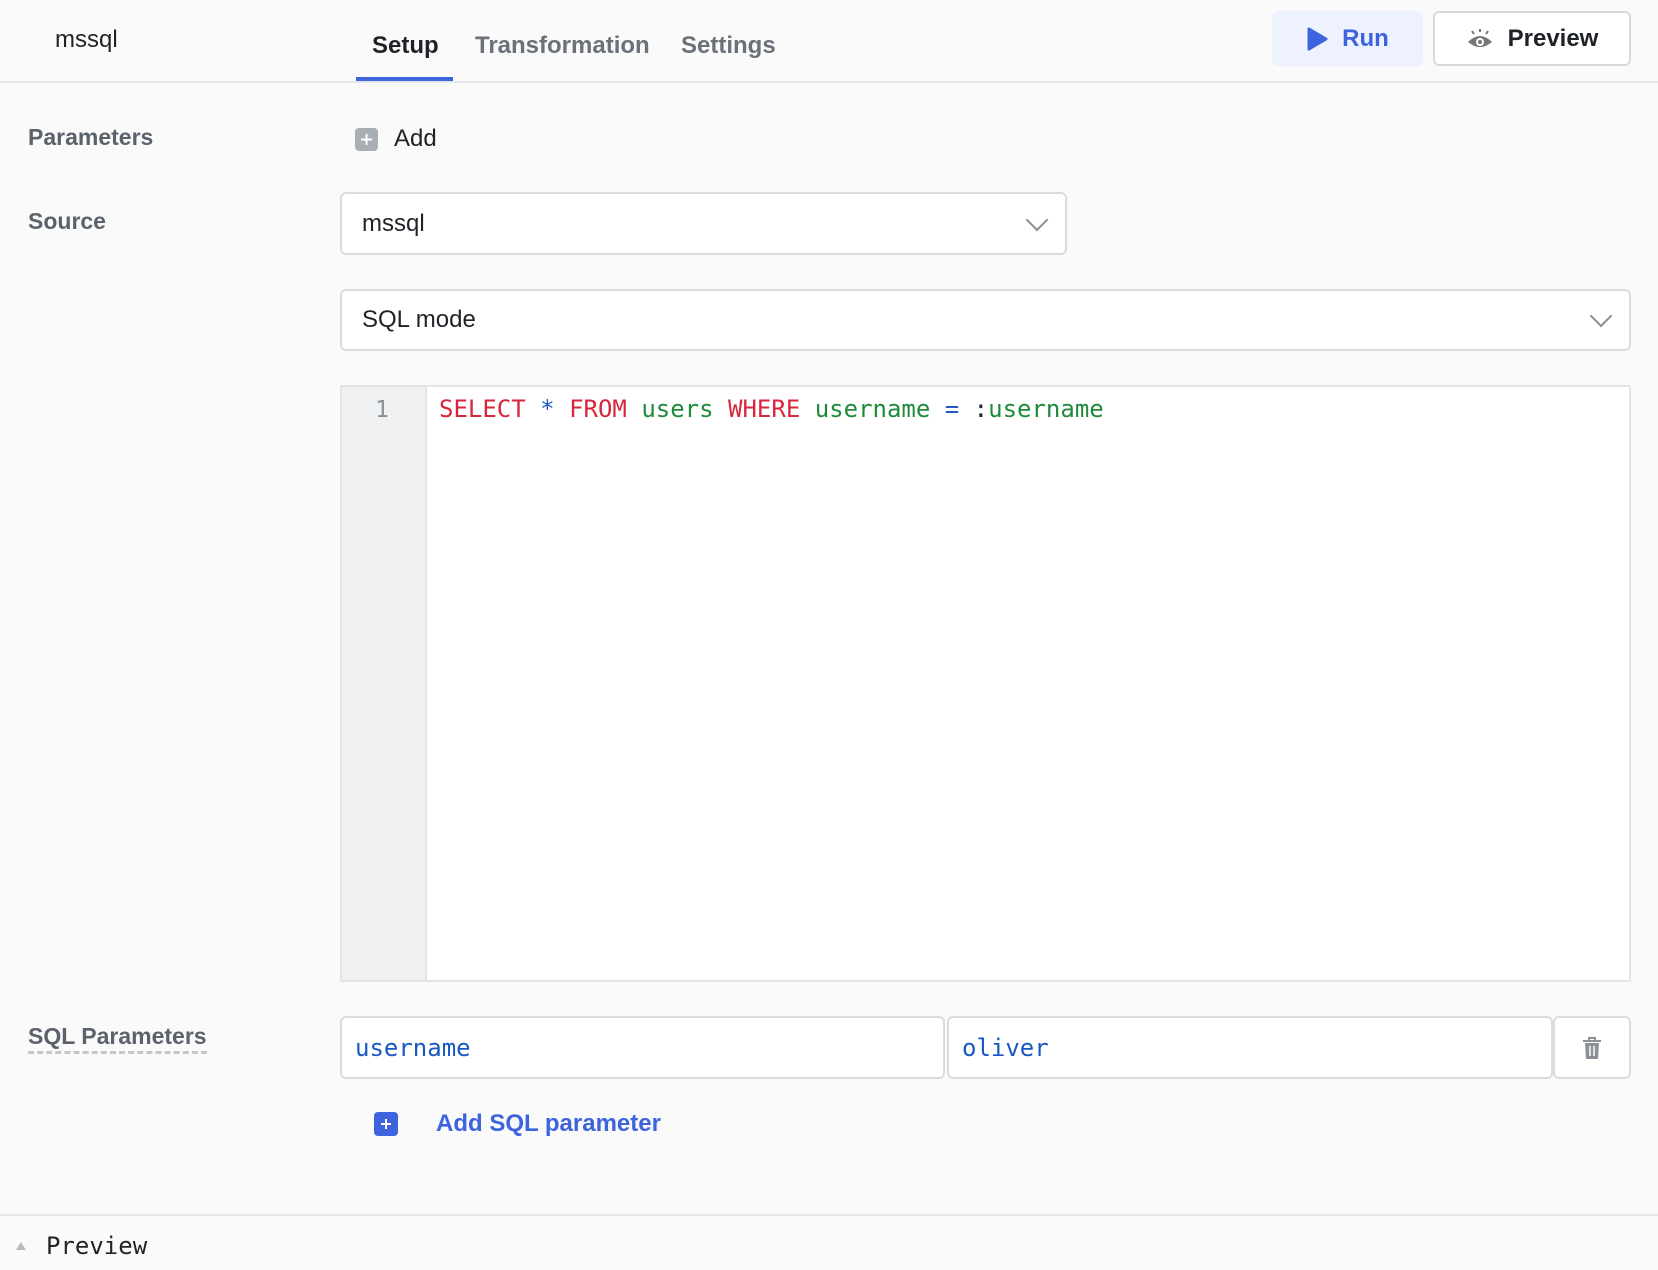  Describe the element at coordinates (384, 683) in the screenshot. I see `line-gutter: 1` at that location.